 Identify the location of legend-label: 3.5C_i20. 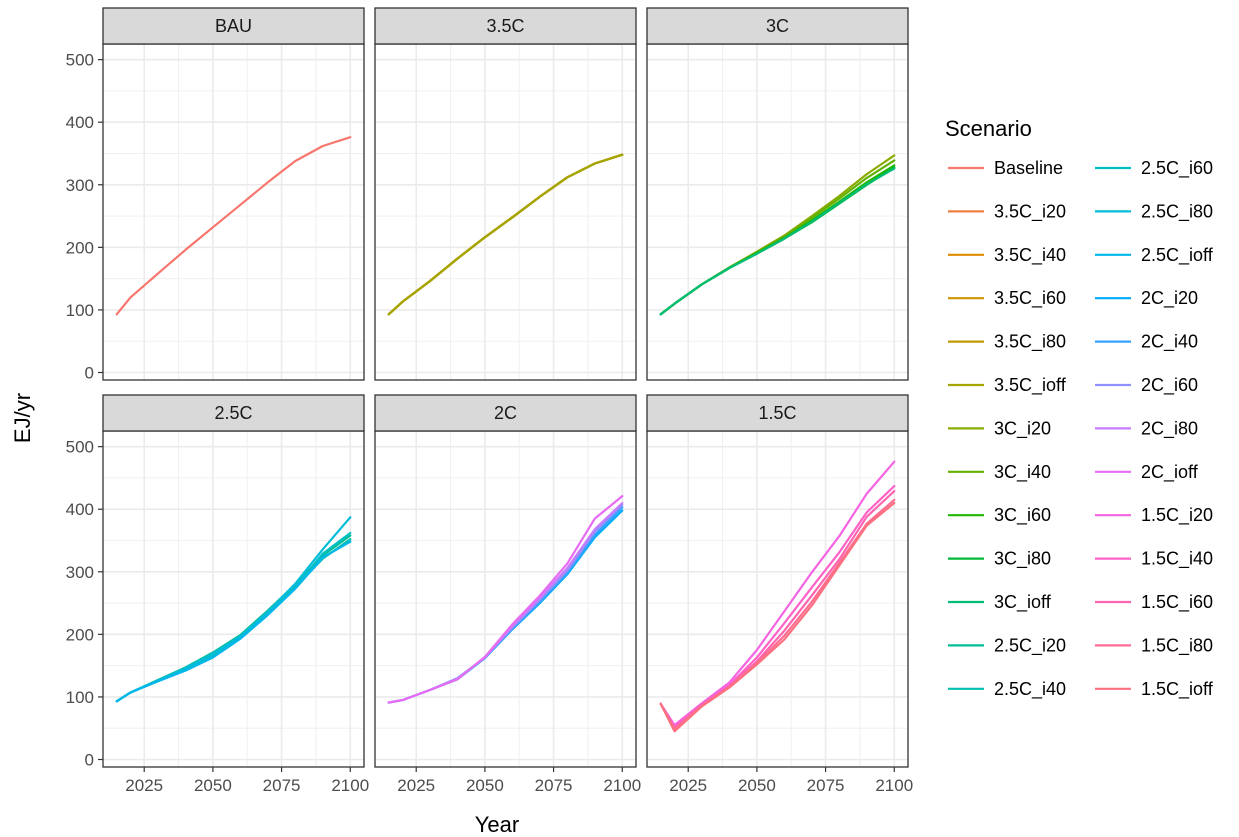
(1030, 211).